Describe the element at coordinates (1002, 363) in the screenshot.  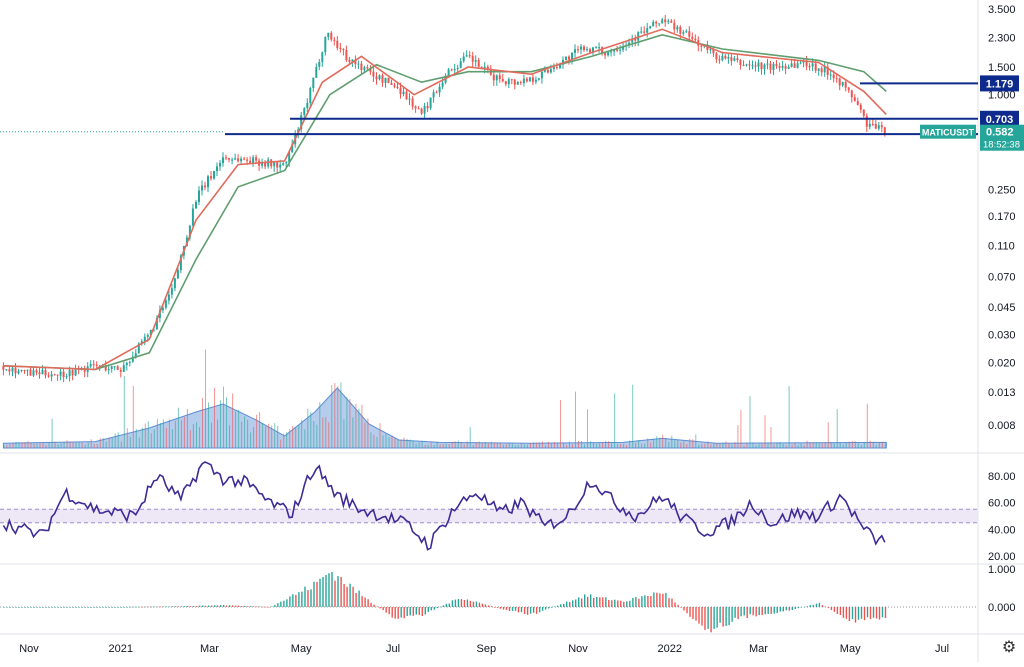
I see `price-tick-label: 0.020` at that location.